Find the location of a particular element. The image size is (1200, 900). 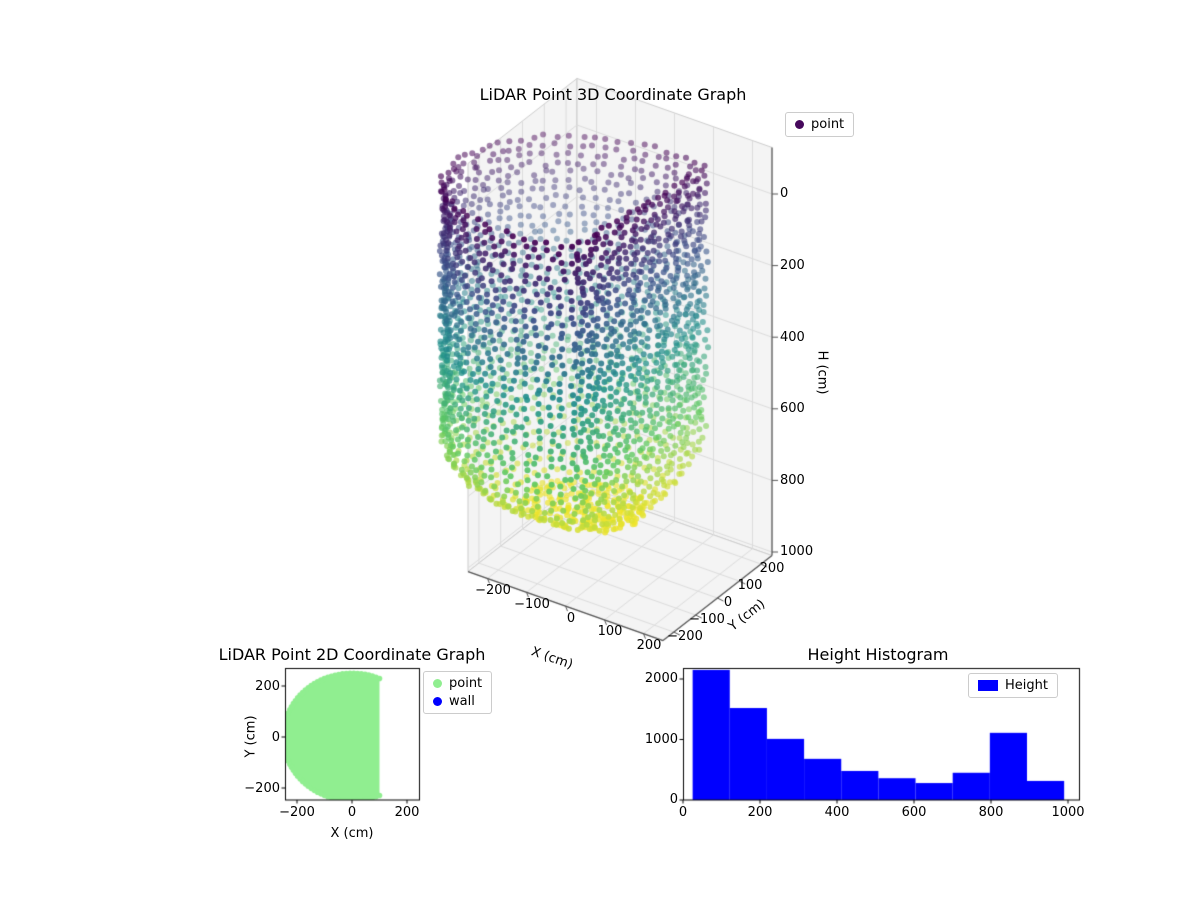

hist-xtick-label: 200 is located at coordinates (760, 812).